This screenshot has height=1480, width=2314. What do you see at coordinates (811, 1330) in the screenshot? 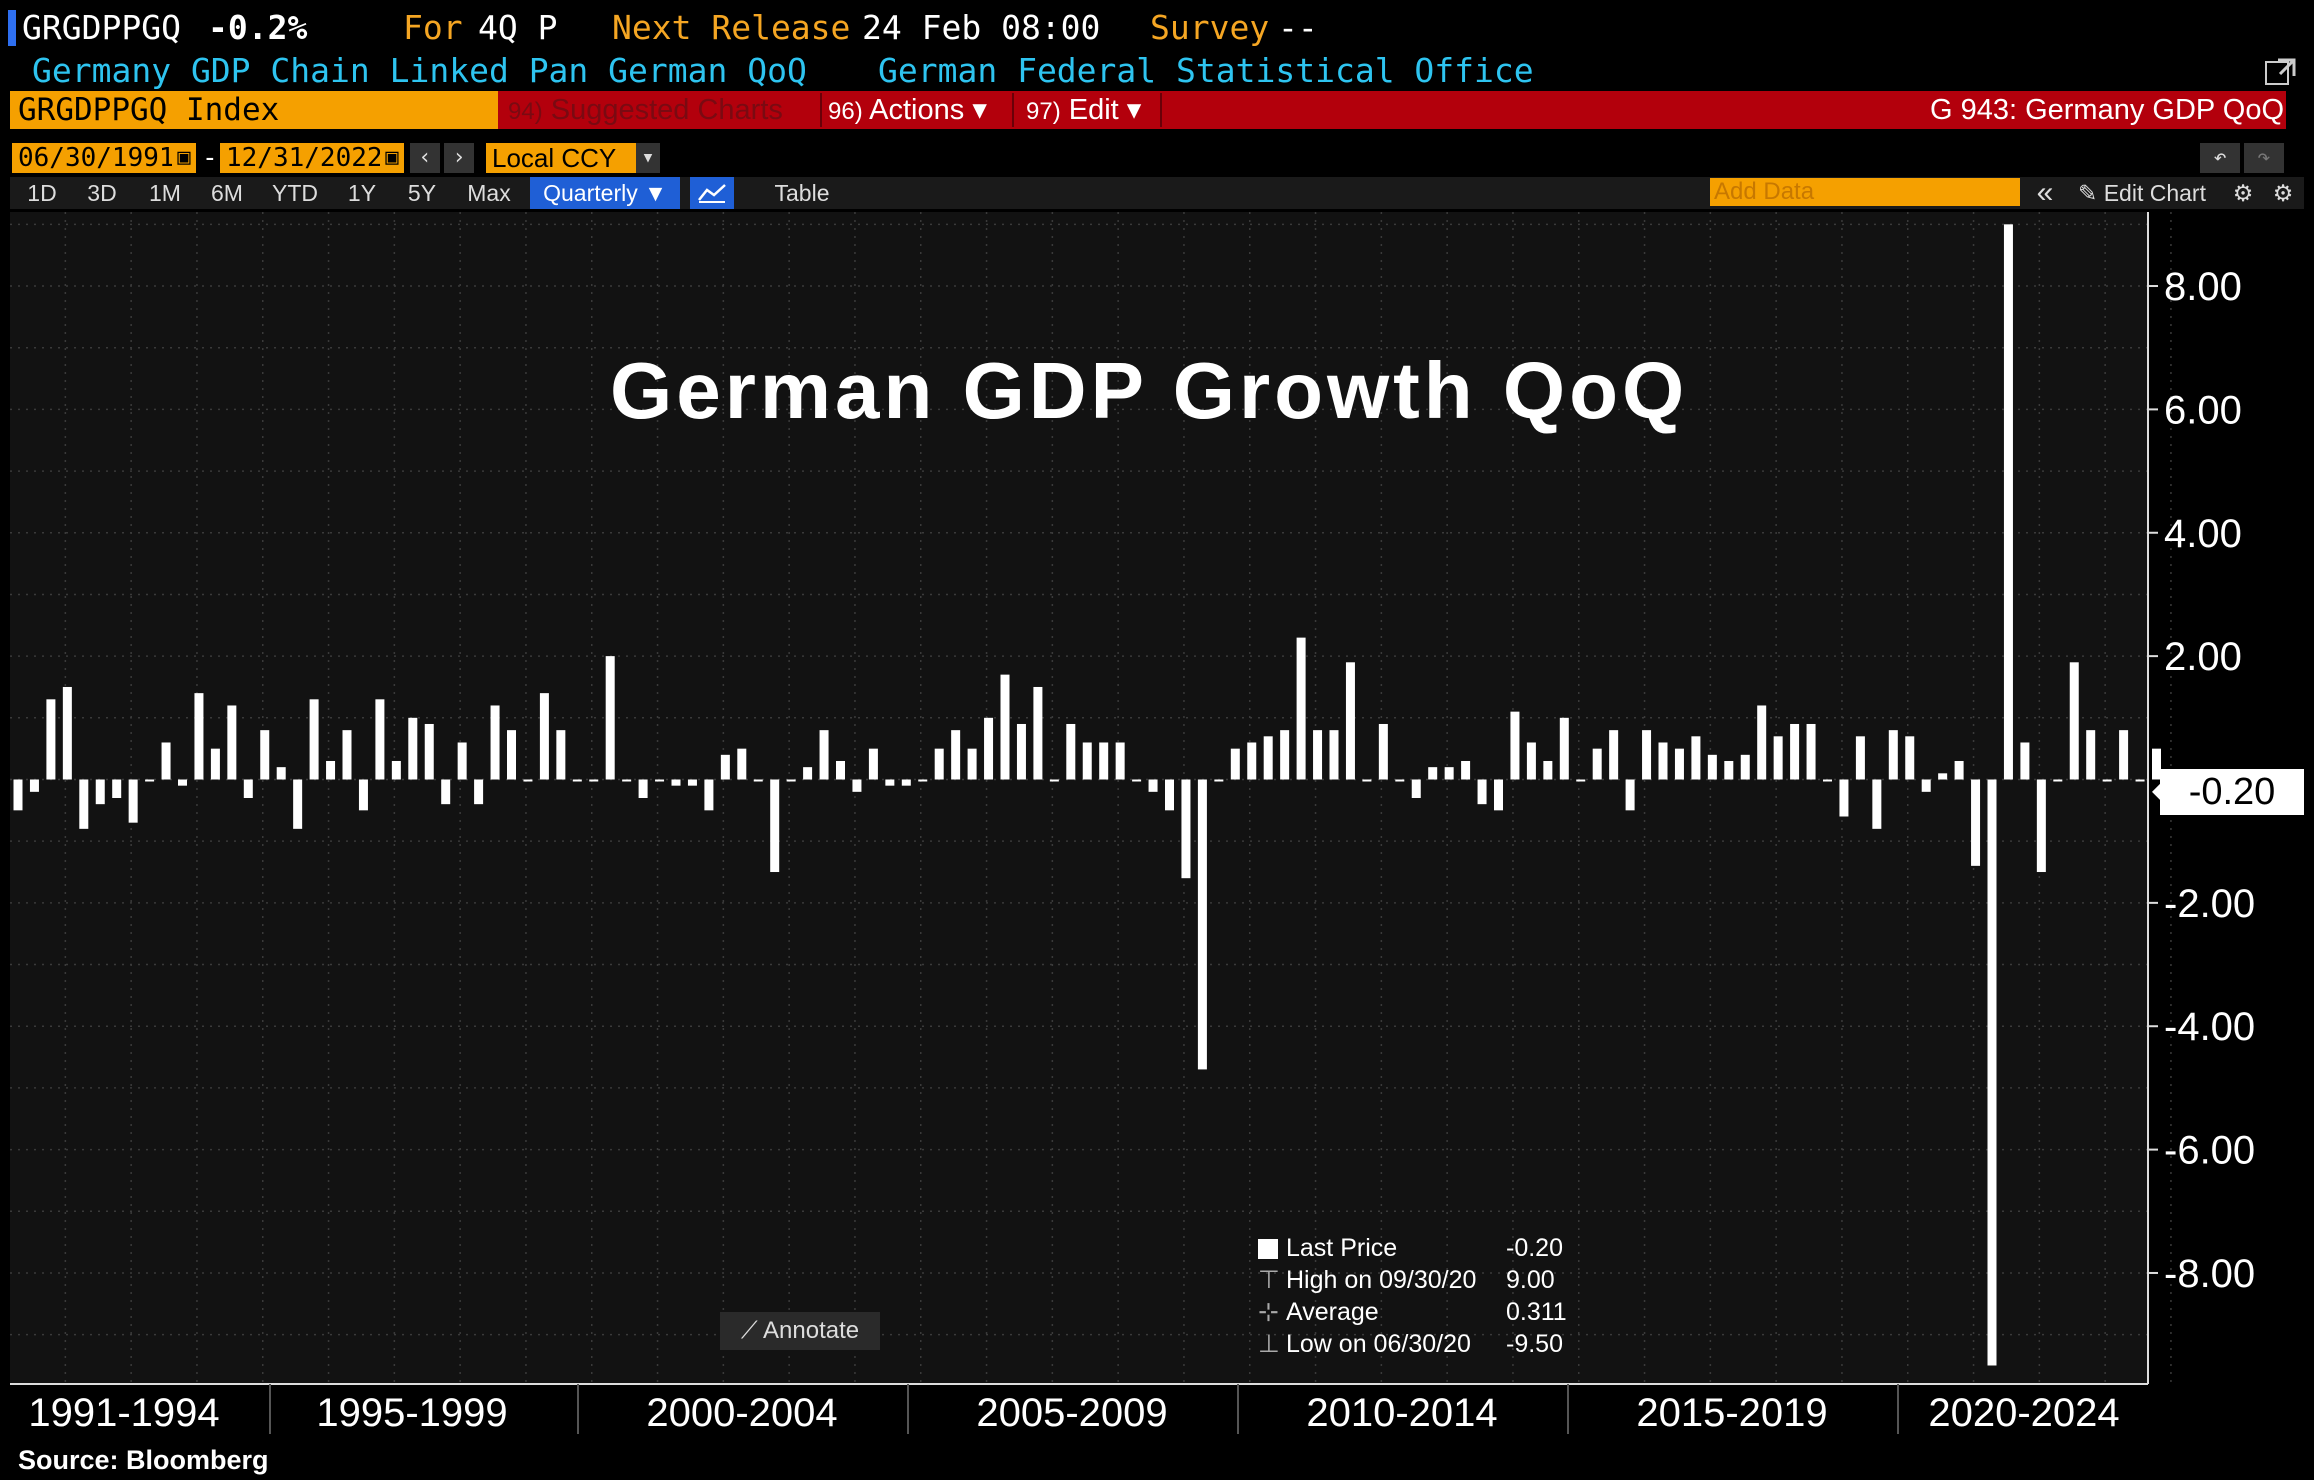
I see `annotate-label: Annotate` at bounding box center [811, 1330].